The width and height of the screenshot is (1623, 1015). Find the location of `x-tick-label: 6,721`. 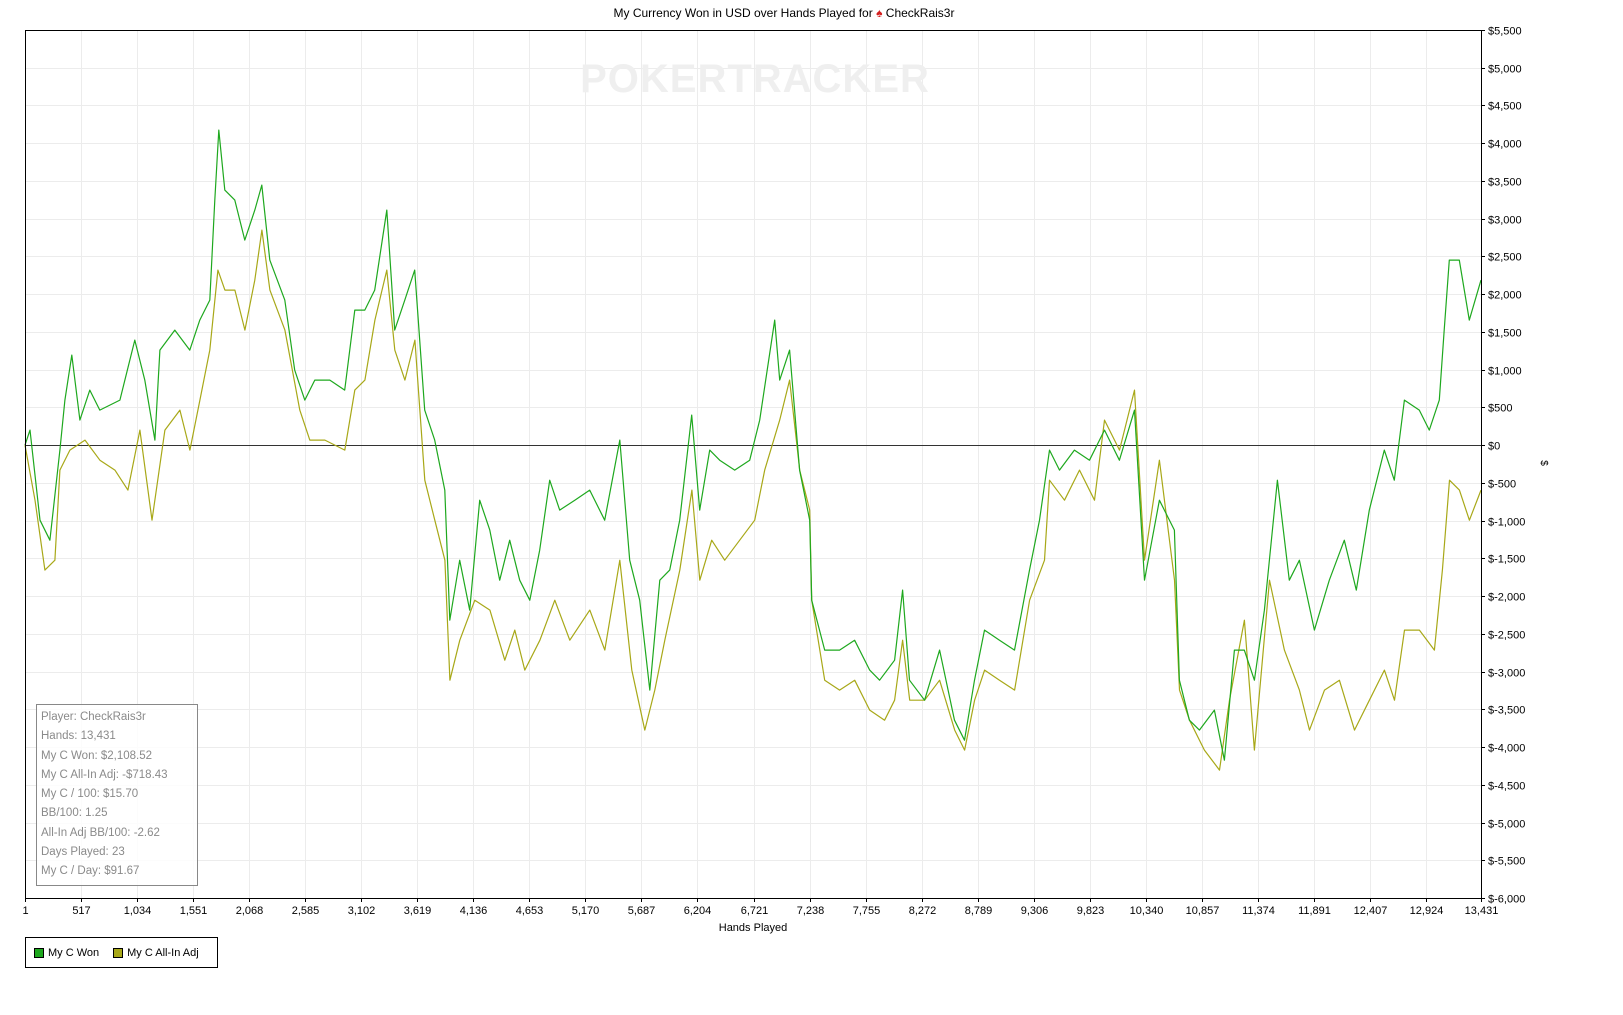

x-tick-label: 6,721 is located at coordinates (755, 911).